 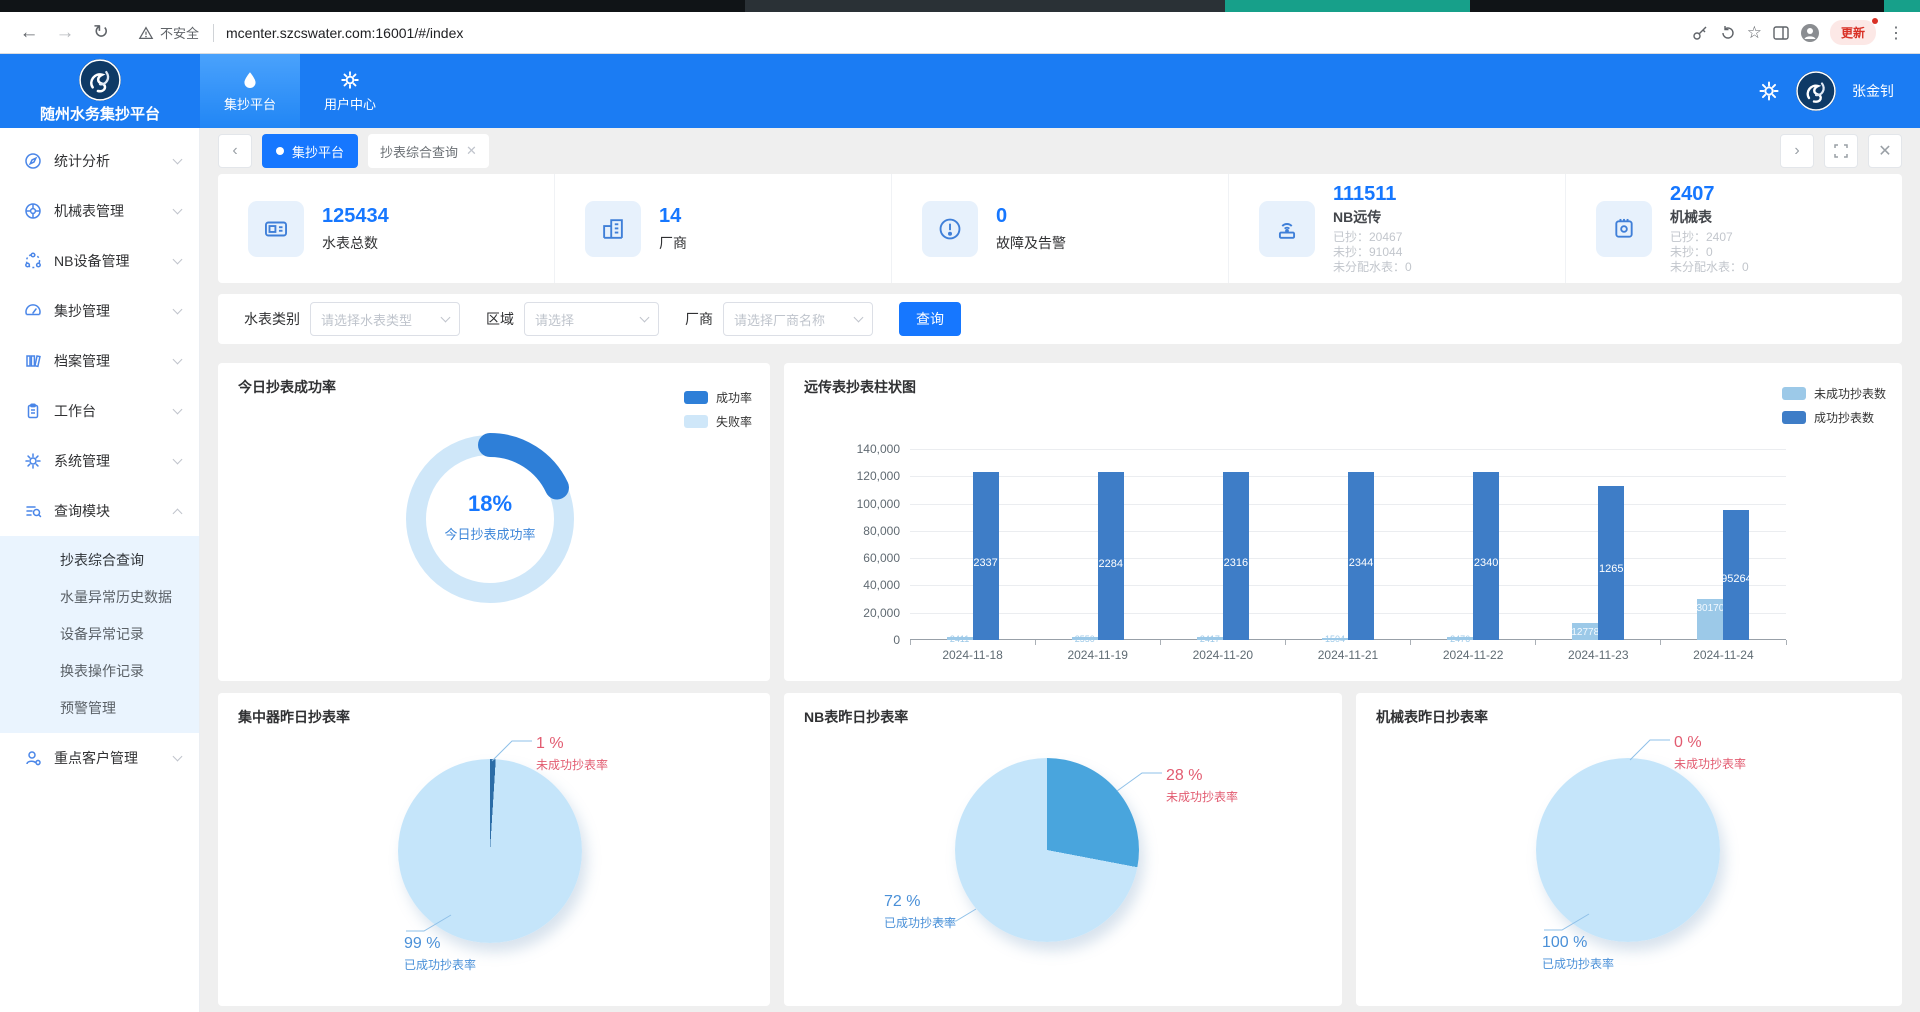 What do you see at coordinates (99, 261) in the screenshot?
I see `sidebar-item-nb-devices: NB设备管理` at bounding box center [99, 261].